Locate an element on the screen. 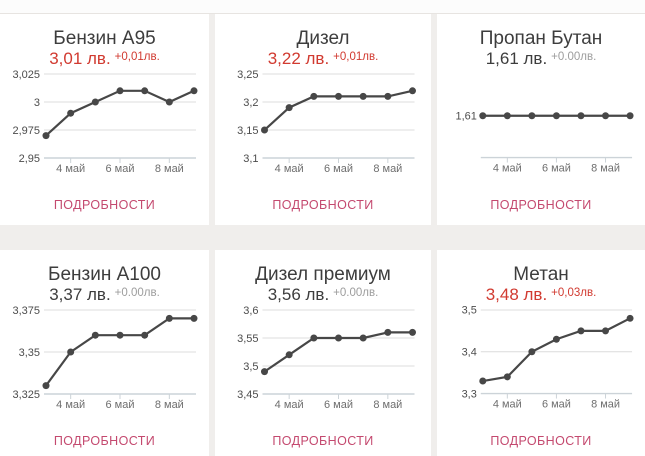 The height and width of the screenshot is (456, 645). y-axis-label: 3,1 is located at coordinates (250, 159).